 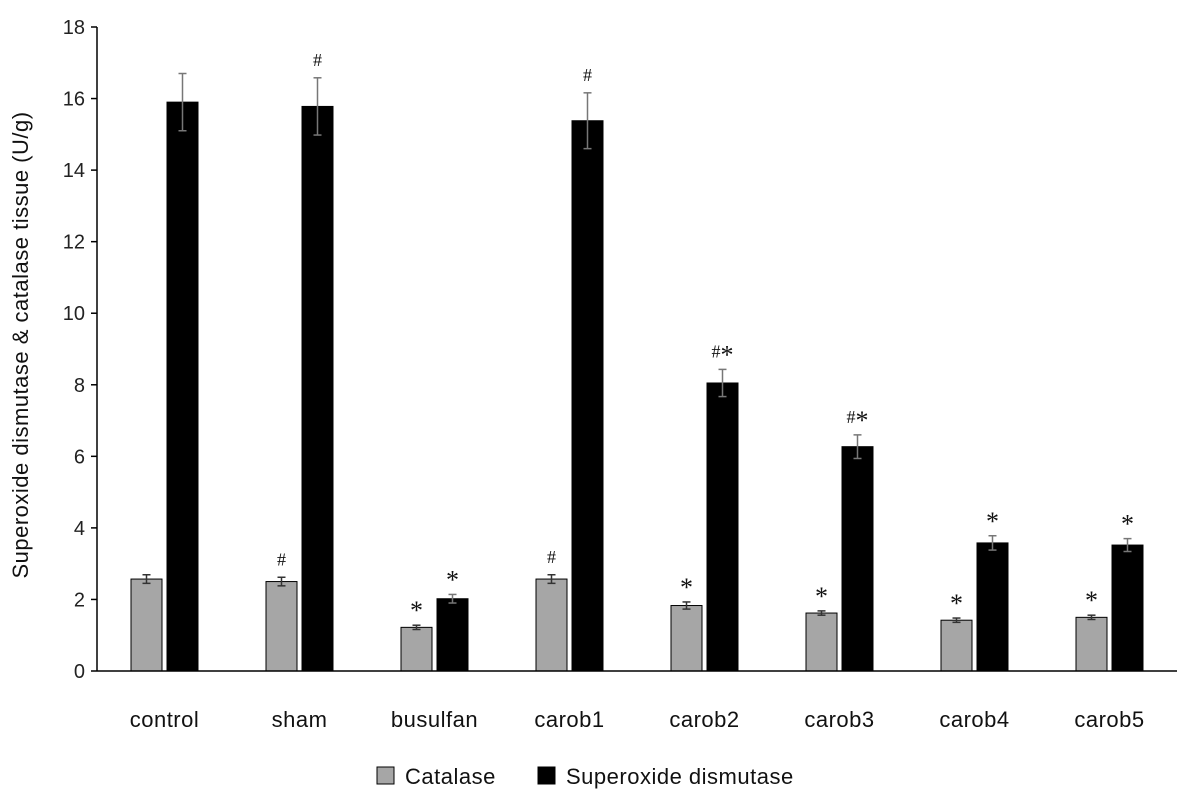 I want to click on x-tick-label: control, so click(x=165, y=719).